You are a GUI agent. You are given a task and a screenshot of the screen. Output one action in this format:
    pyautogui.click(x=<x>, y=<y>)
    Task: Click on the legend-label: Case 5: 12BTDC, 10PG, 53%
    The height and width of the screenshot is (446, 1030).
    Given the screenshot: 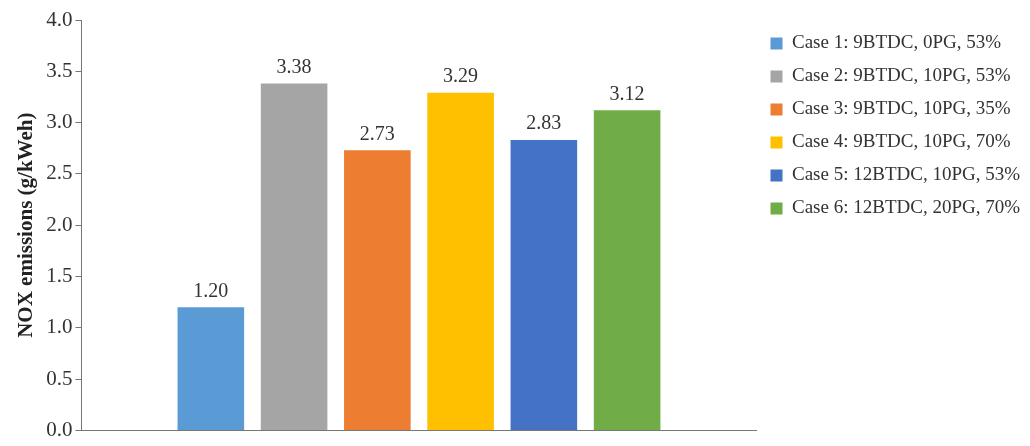 What is the action you would take?
    pyautogui.click(x=906, y=174)
    